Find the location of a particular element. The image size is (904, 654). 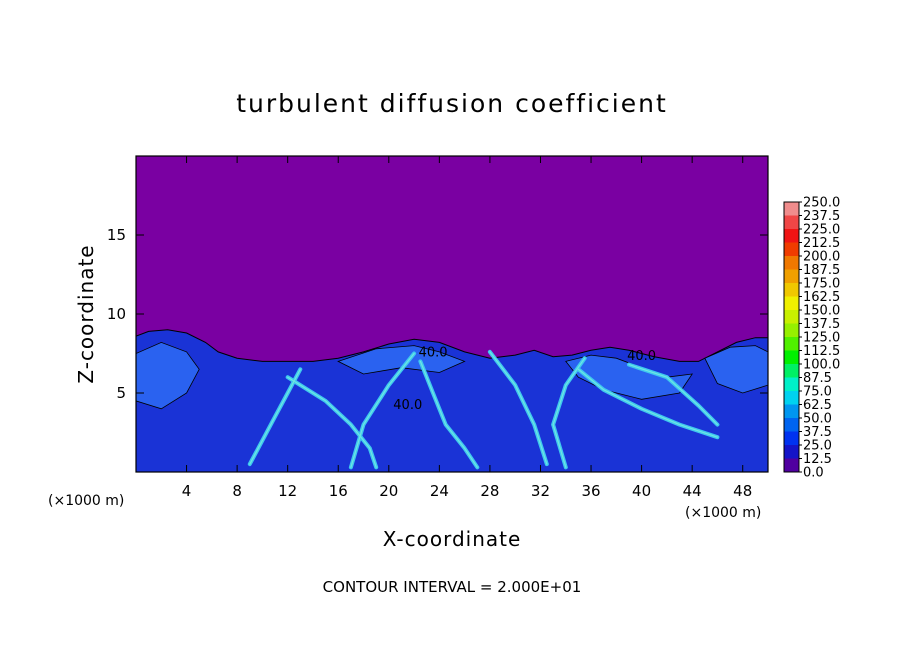

x-tick-label: 20 is located at coordinates (388, 491).